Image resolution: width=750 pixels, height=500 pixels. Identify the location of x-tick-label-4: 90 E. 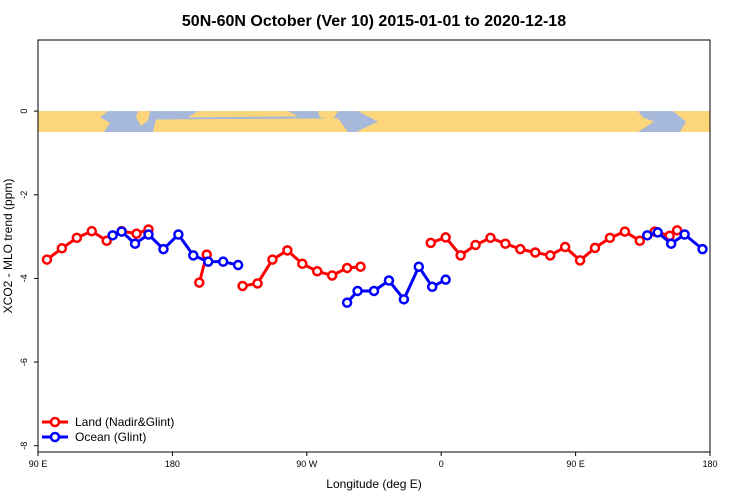
(575, 464).